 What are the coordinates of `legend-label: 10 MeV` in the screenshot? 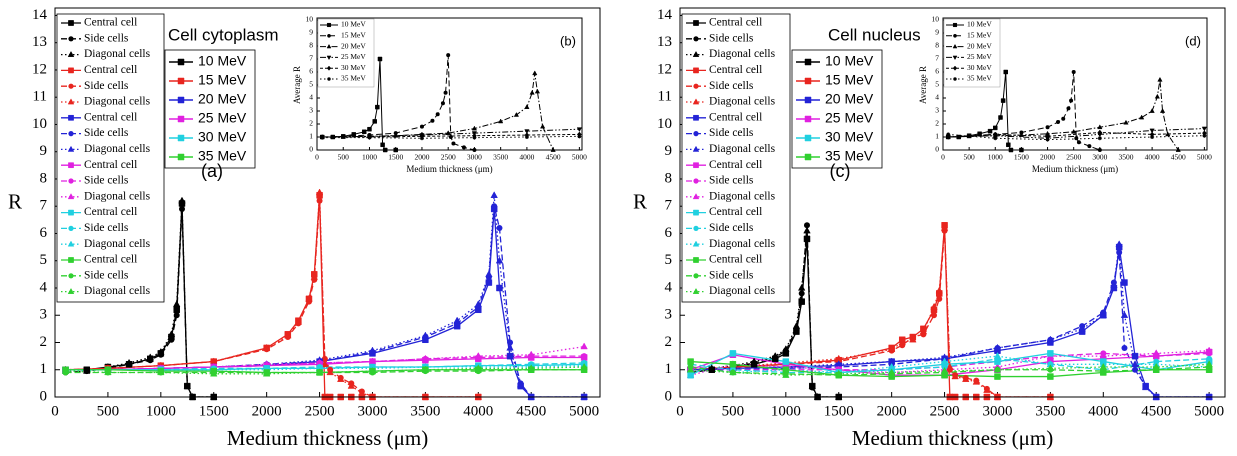 It's located at (979, 24).